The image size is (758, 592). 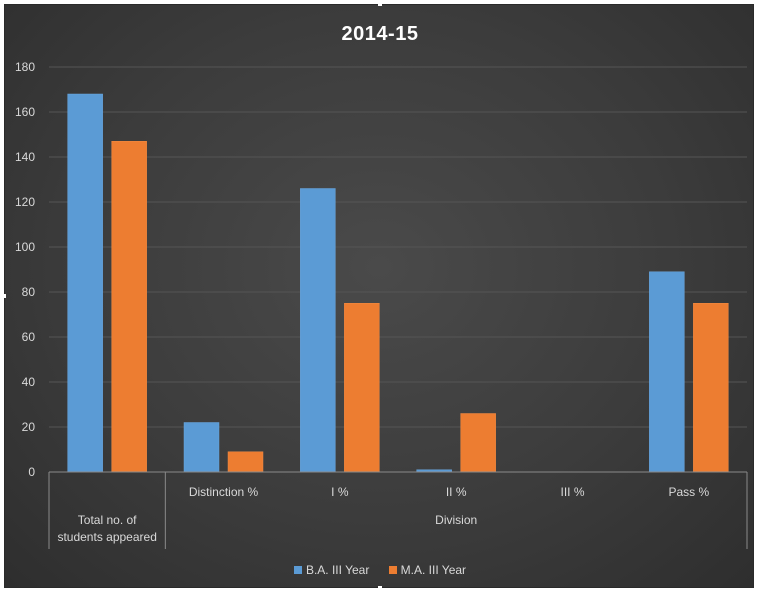 I want to click on group-label: Total no. of, so click(x=107, y=520).